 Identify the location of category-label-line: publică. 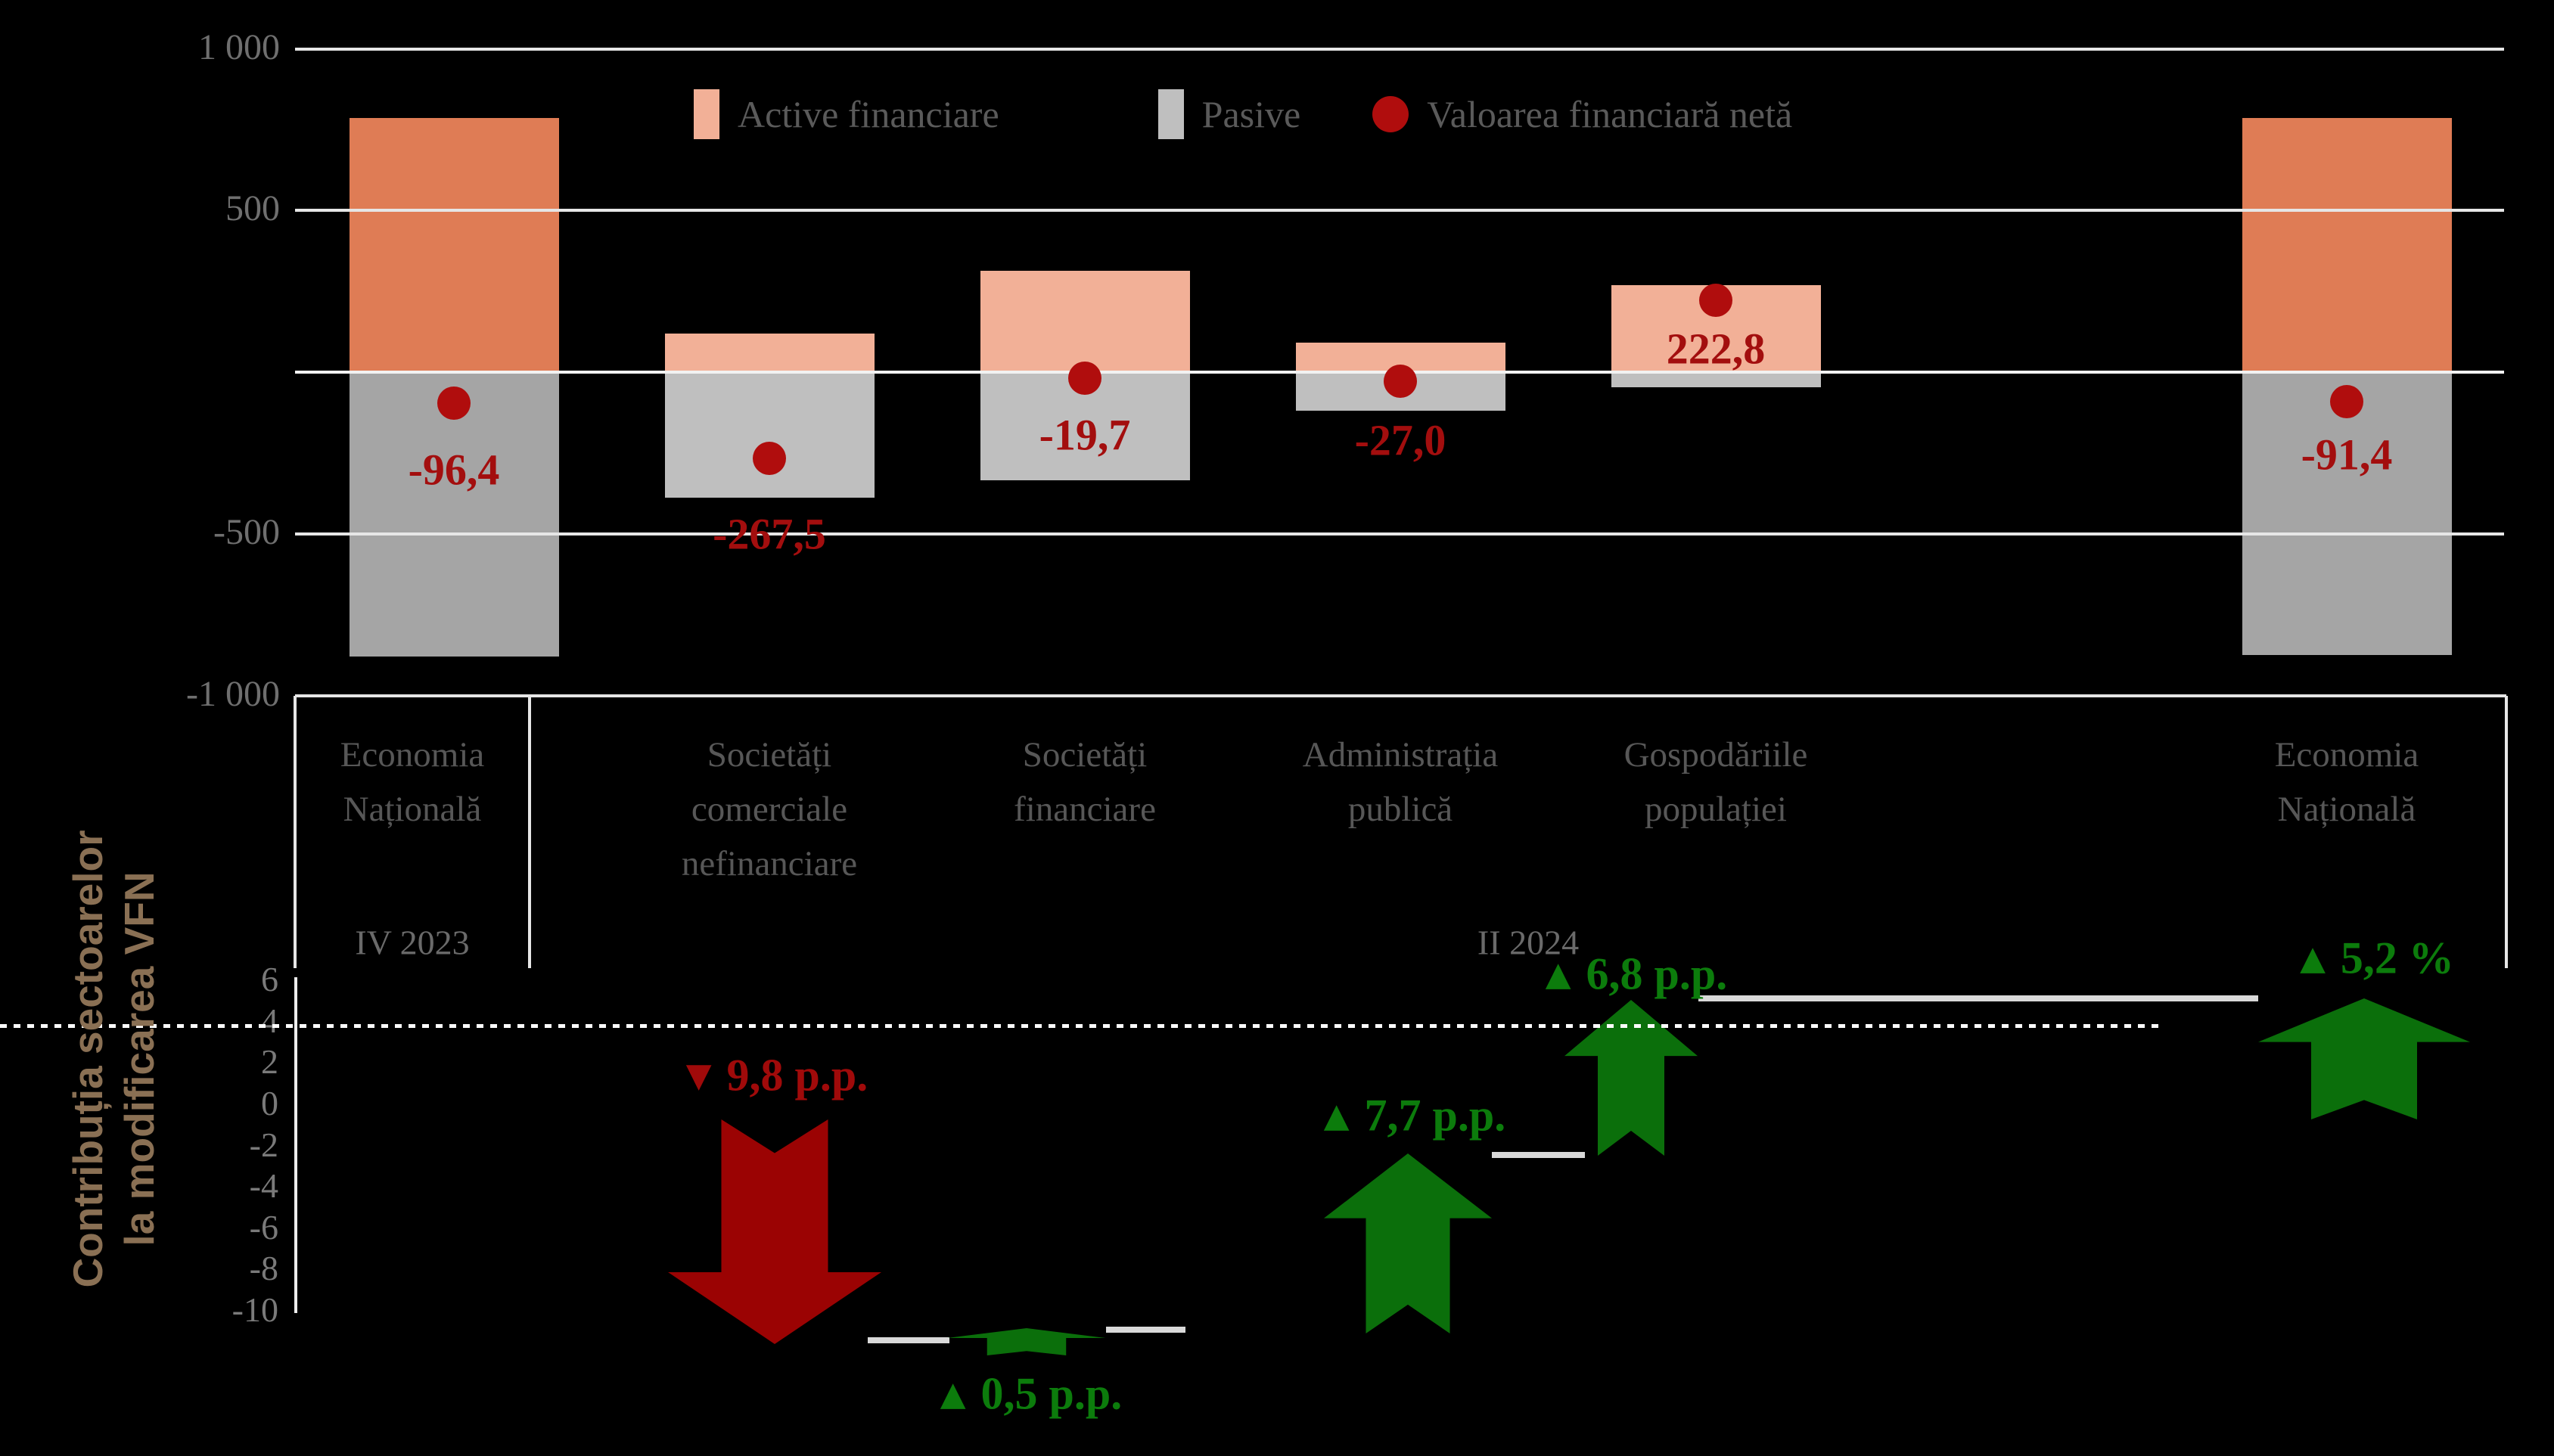
(1400, 809).